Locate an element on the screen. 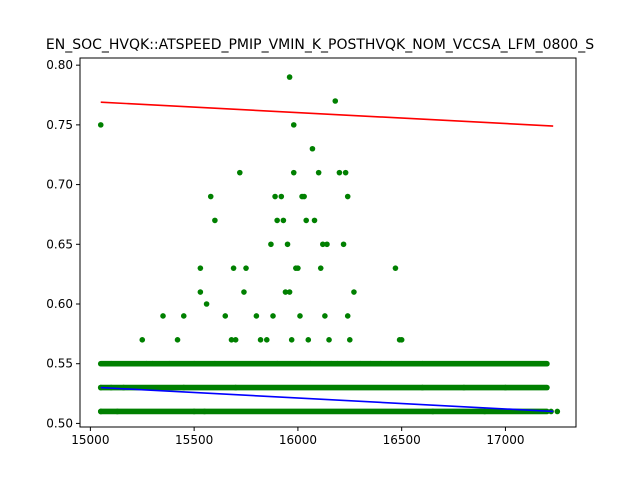  x-tick-label: 15000 is located at coordinates (90, 440).